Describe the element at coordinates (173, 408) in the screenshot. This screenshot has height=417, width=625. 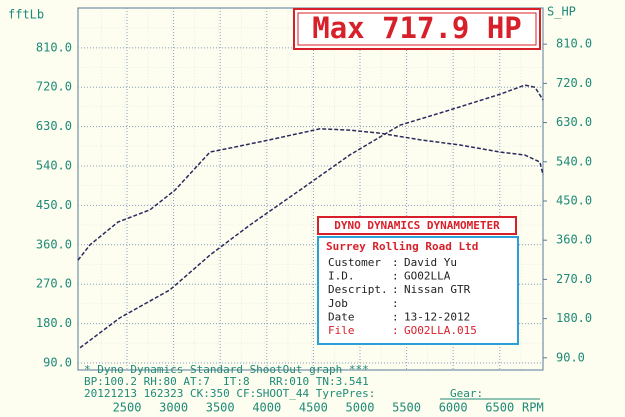
I see `x-tick-label: 3000` at that location.